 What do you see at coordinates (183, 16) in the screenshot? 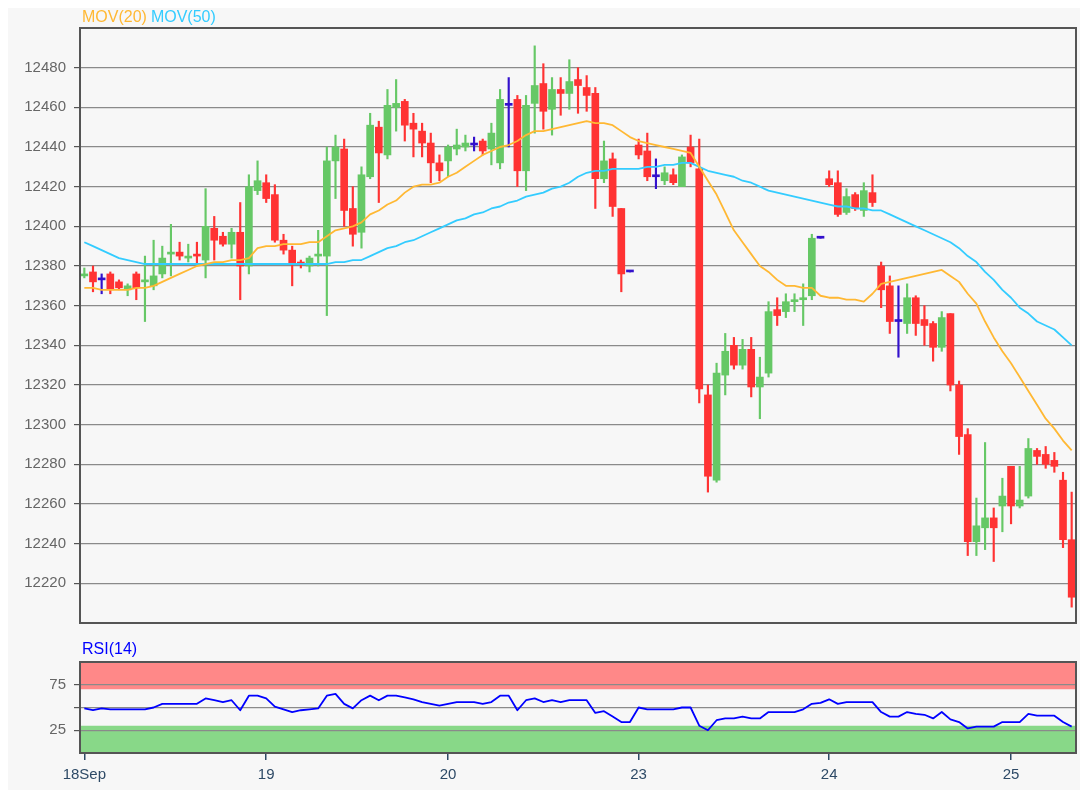
I see `text: MOV(50)` at bounding box center [183, 16].